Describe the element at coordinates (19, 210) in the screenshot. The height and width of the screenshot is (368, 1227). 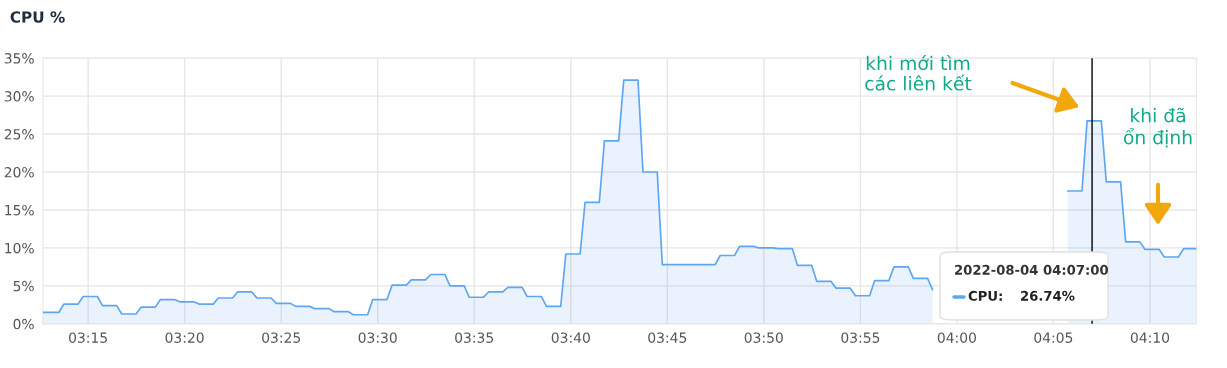
I see `y-tick-label: 15%` at that location.